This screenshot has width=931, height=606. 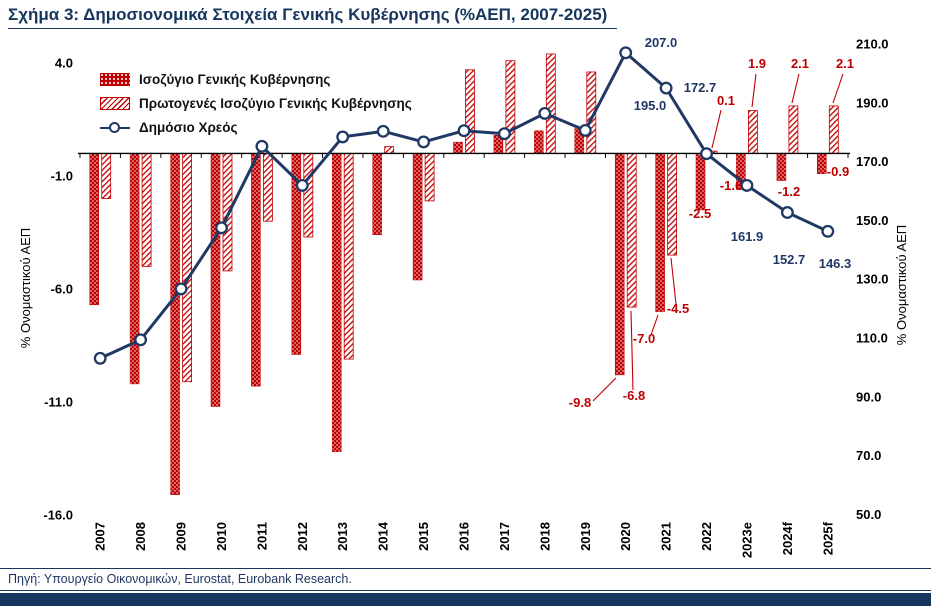 What do you see at coordinates (336, 302) in the screenshot?
I see `bar-balance-2013` at bounding box center [336, 302].